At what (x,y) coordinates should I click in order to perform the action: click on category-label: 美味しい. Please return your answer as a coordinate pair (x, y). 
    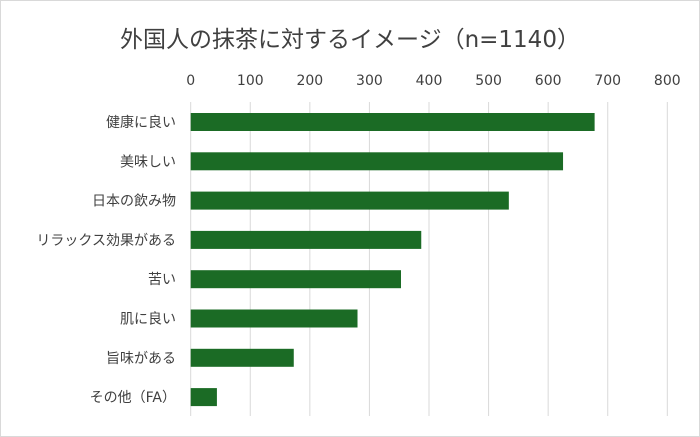
    Looking at the image, I should click on (148, 162).